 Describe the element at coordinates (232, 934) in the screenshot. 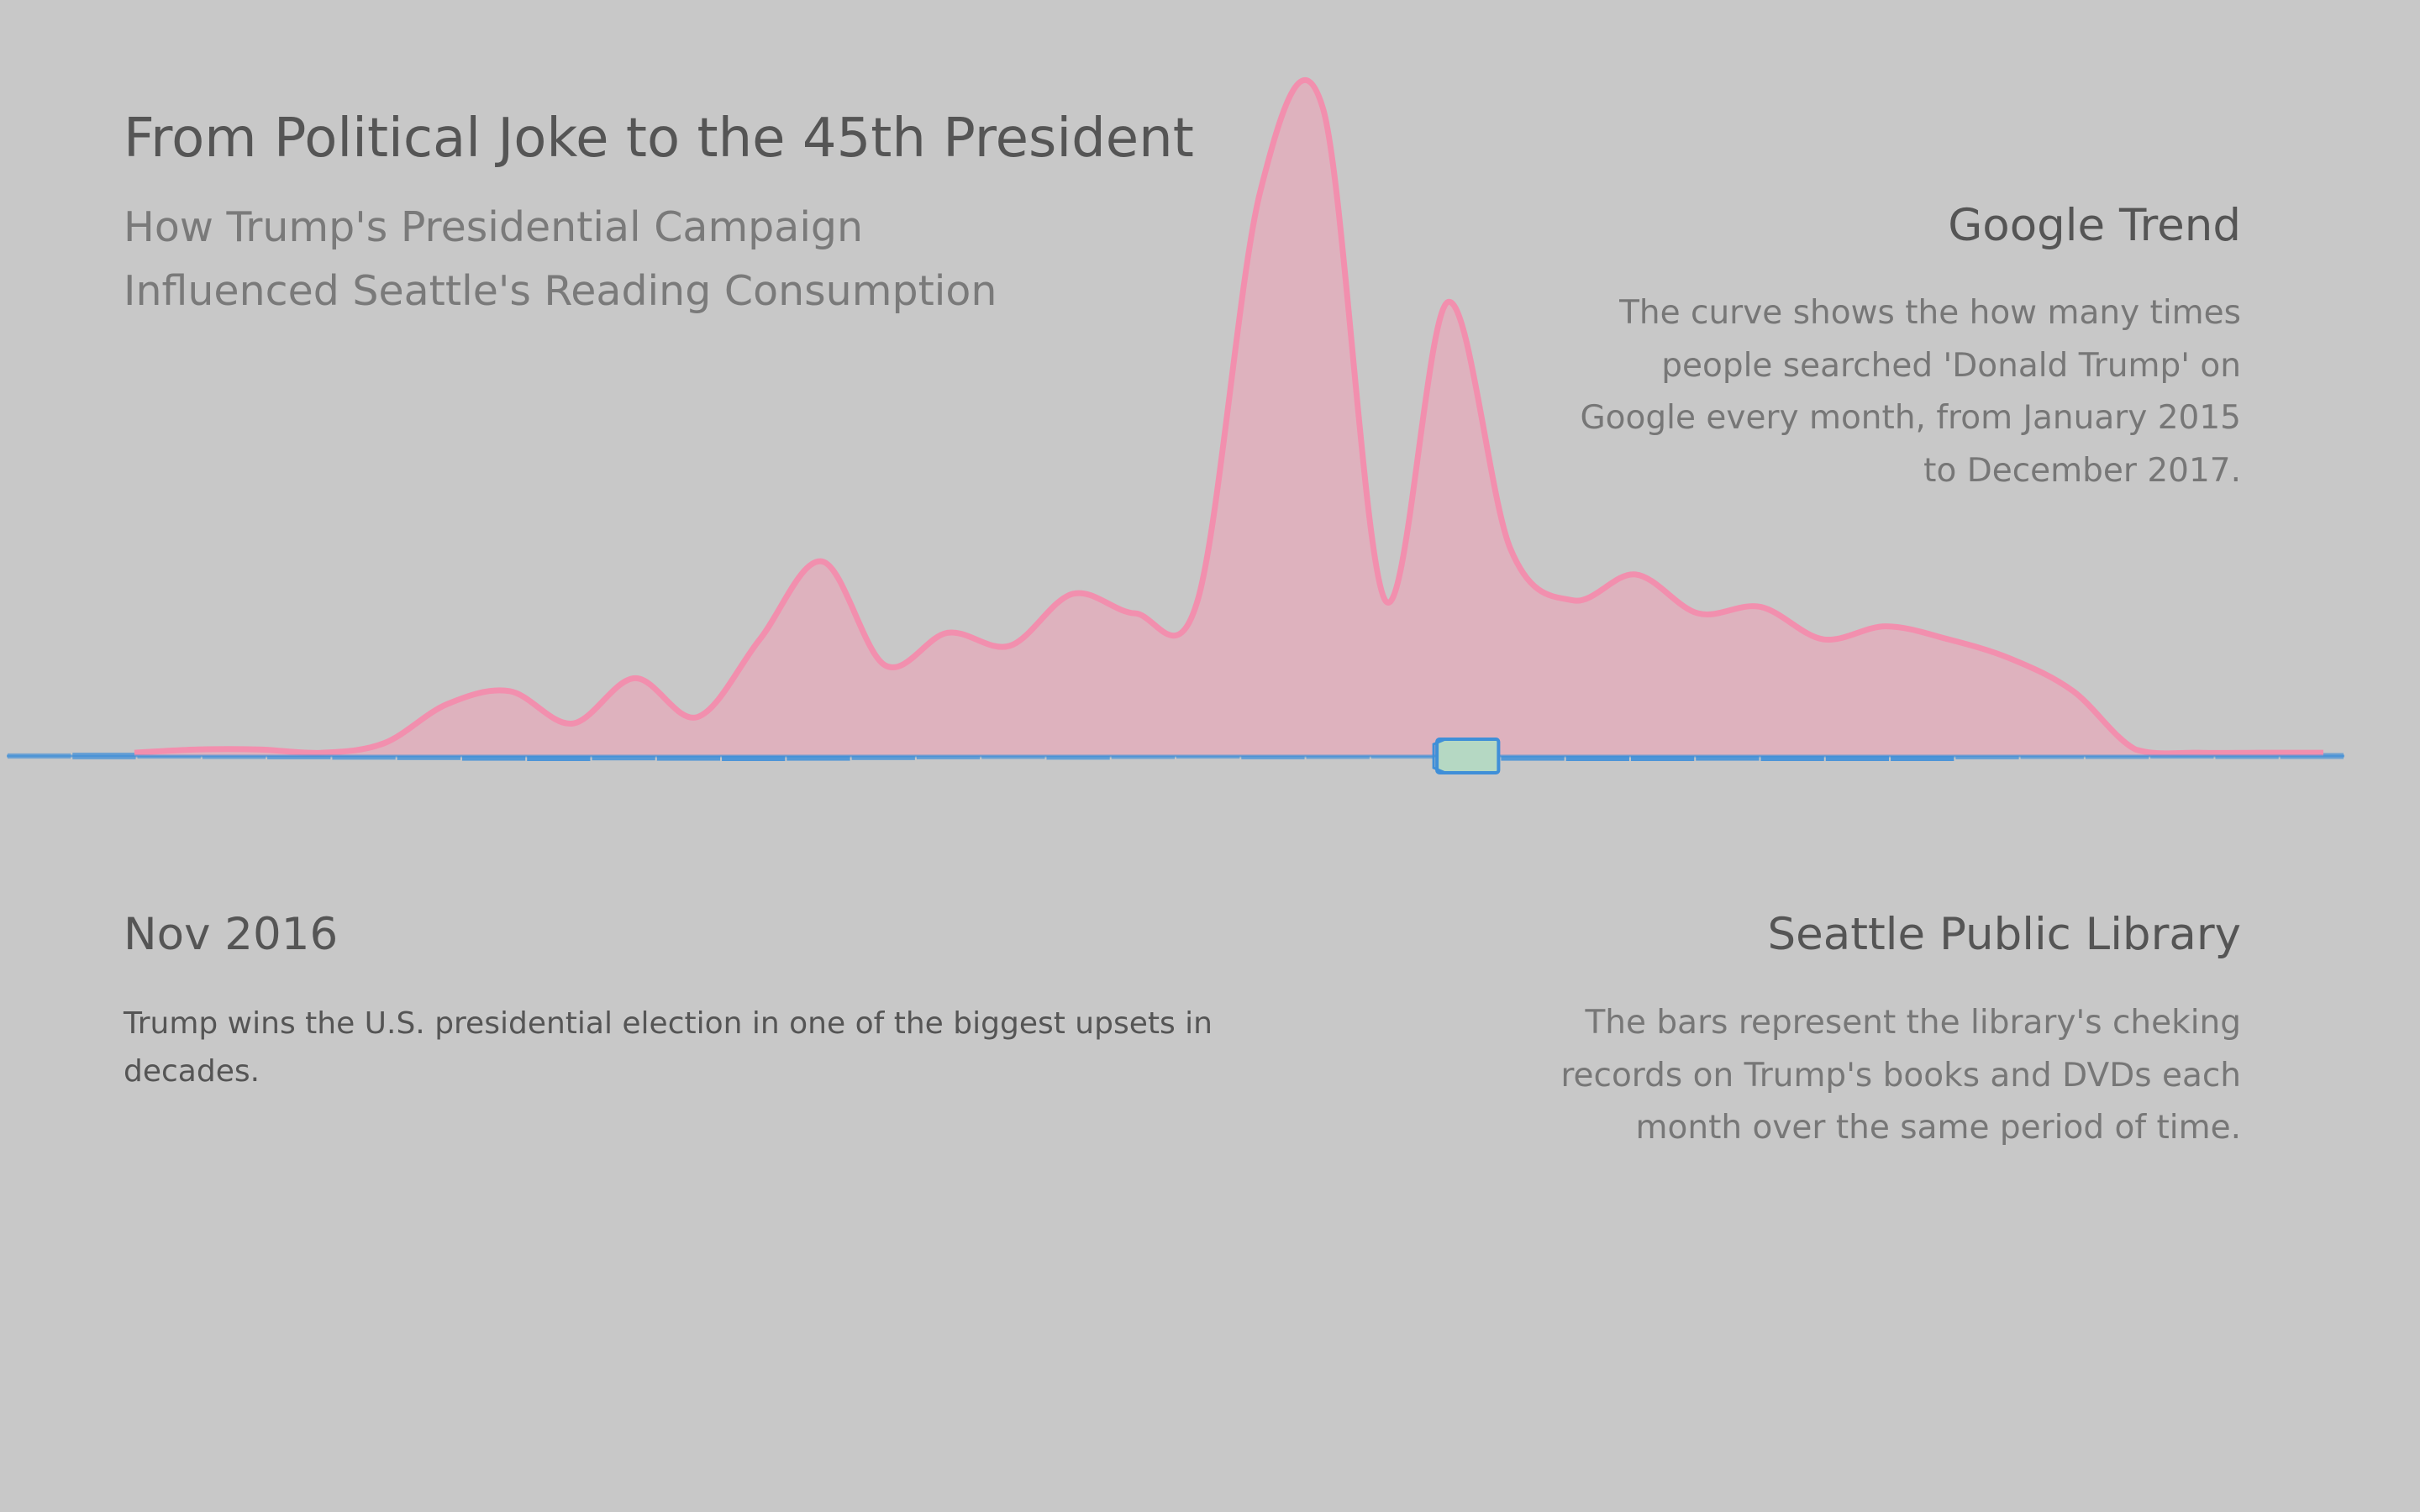

I see `event-heading: Nov 2016` at that location.